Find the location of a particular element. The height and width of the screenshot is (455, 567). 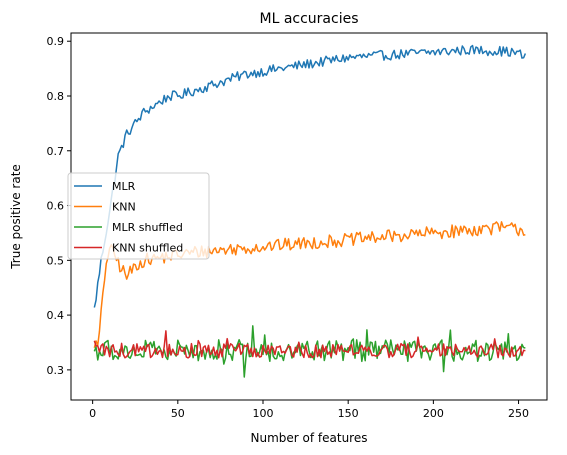

chart-title: ML accuracies is located at coordinates (308, 19).